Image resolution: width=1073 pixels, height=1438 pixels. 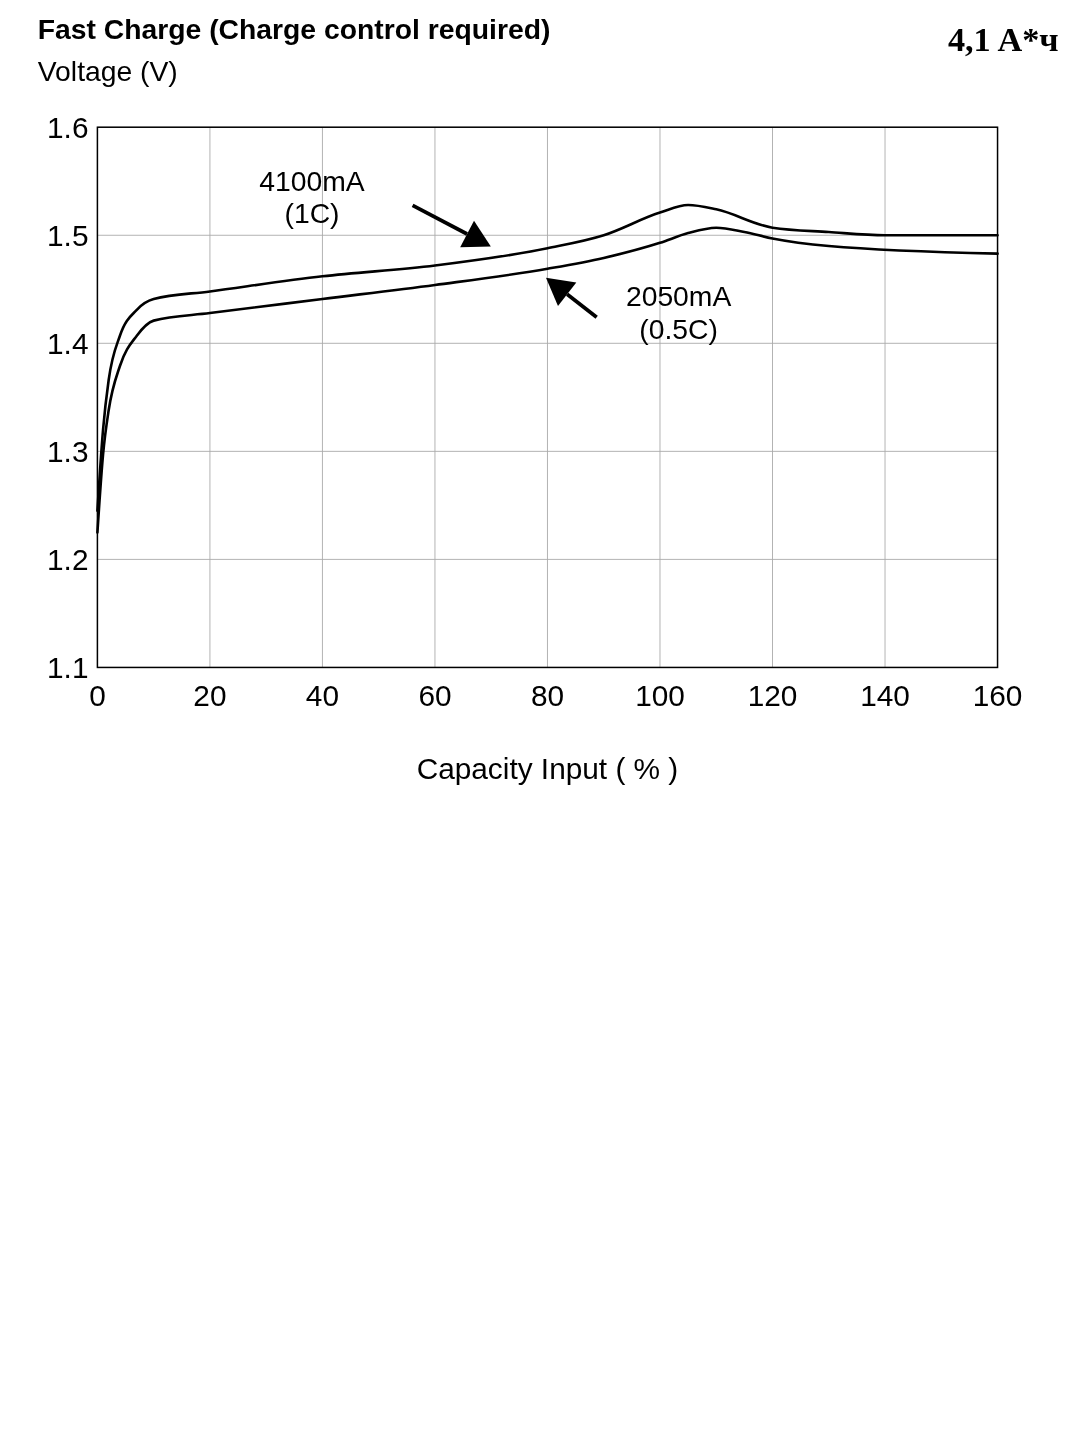 I want to click on x-axis-title: Capacity Input ( % ), so click(x=547, y=769).